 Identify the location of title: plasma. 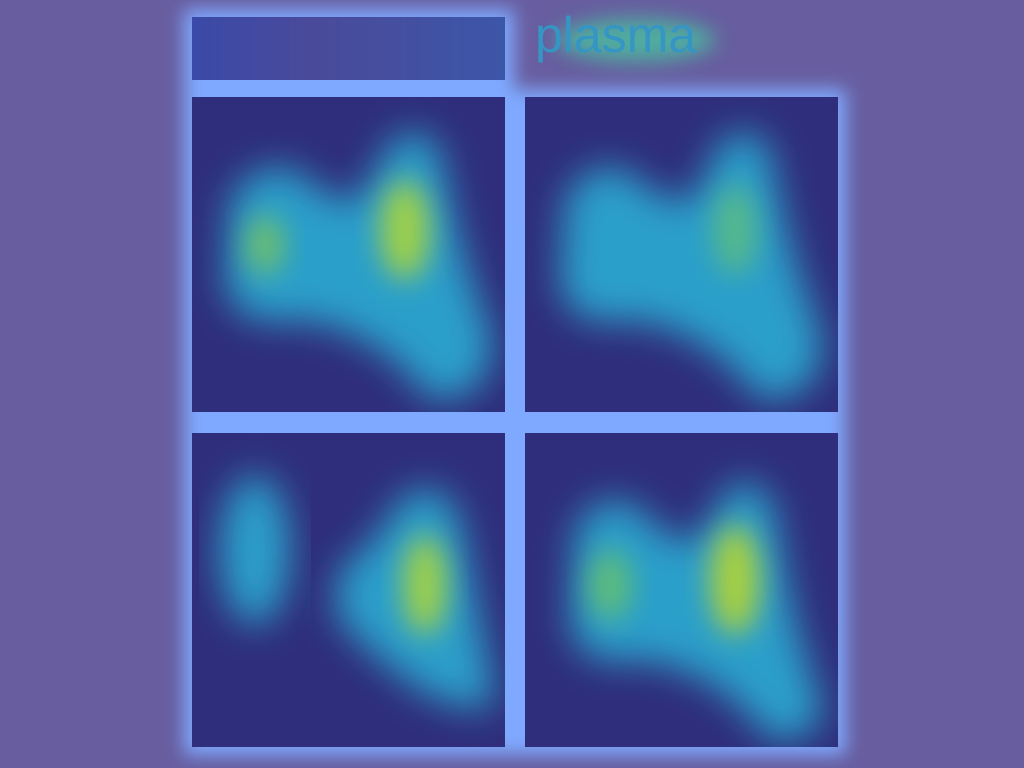
(615, 35).